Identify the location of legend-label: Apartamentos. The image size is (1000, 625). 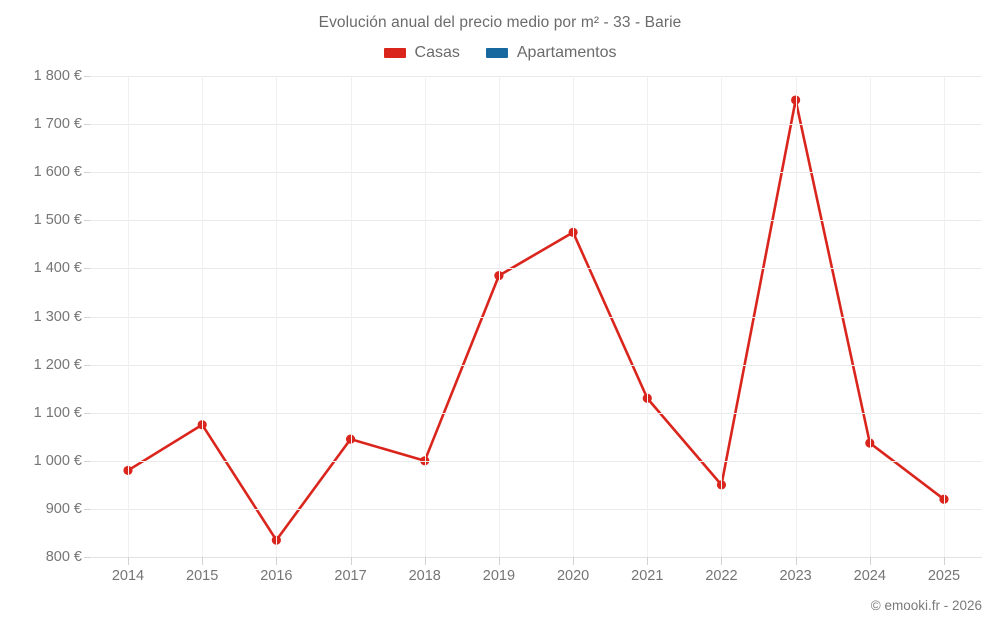
(566, 52).